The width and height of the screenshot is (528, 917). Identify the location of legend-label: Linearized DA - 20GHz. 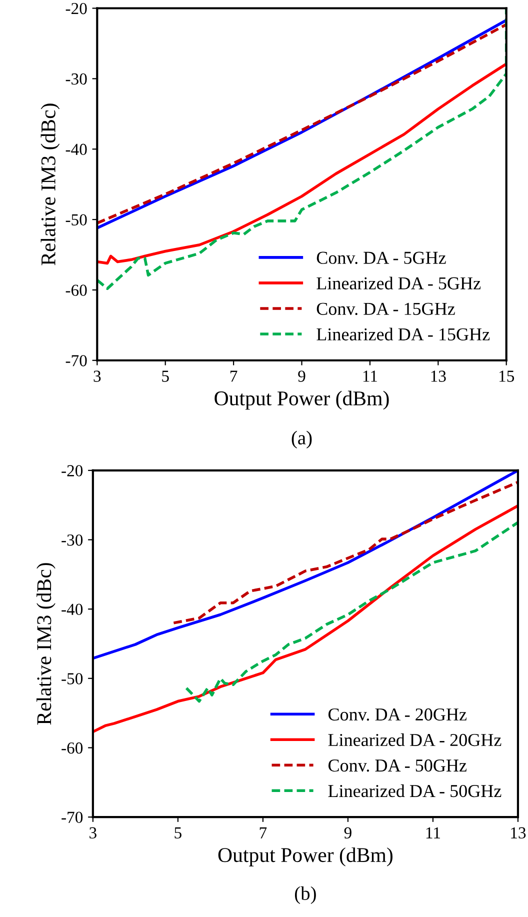
(415, 739).